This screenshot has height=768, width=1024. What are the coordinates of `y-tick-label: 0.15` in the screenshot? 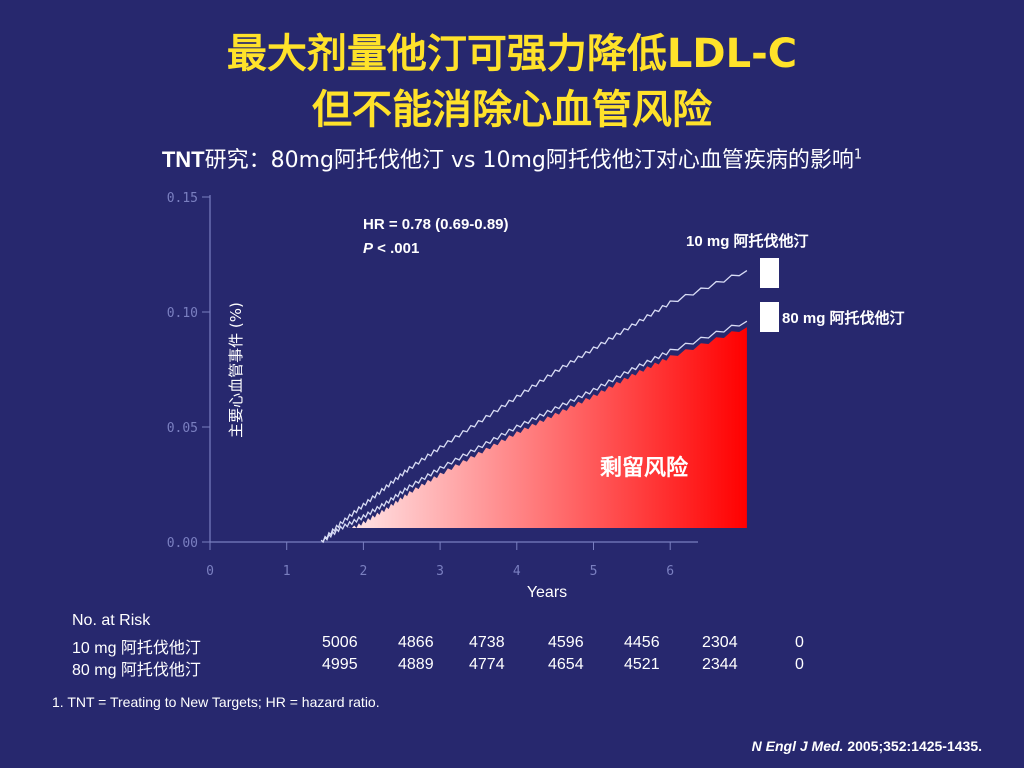 It's located at (182, 198).